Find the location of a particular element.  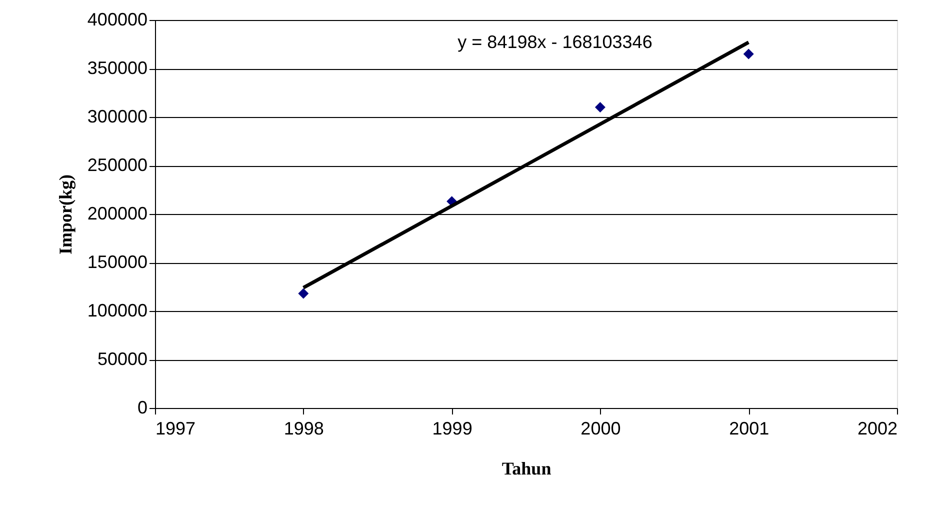

x-tick-label: 1999 is located at coordinates (452, 428).